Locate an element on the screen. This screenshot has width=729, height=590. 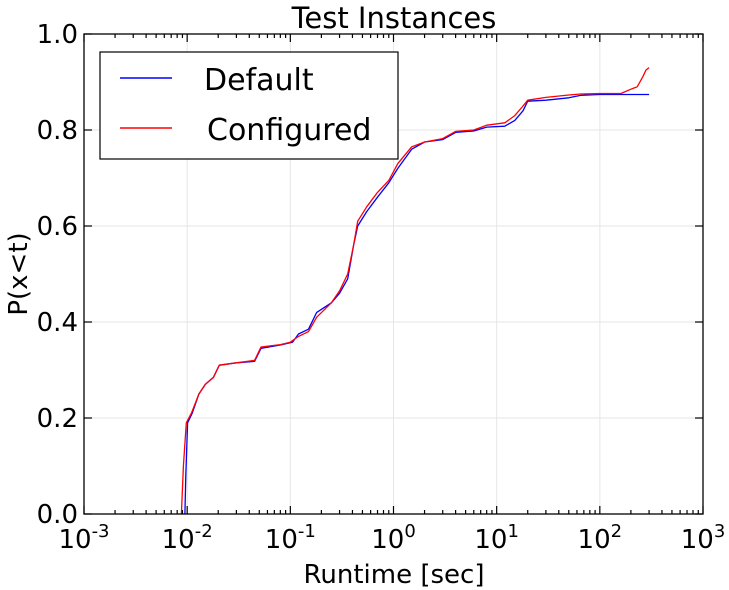
x-tick-label: 10³ is located at coordinates (703, 538).